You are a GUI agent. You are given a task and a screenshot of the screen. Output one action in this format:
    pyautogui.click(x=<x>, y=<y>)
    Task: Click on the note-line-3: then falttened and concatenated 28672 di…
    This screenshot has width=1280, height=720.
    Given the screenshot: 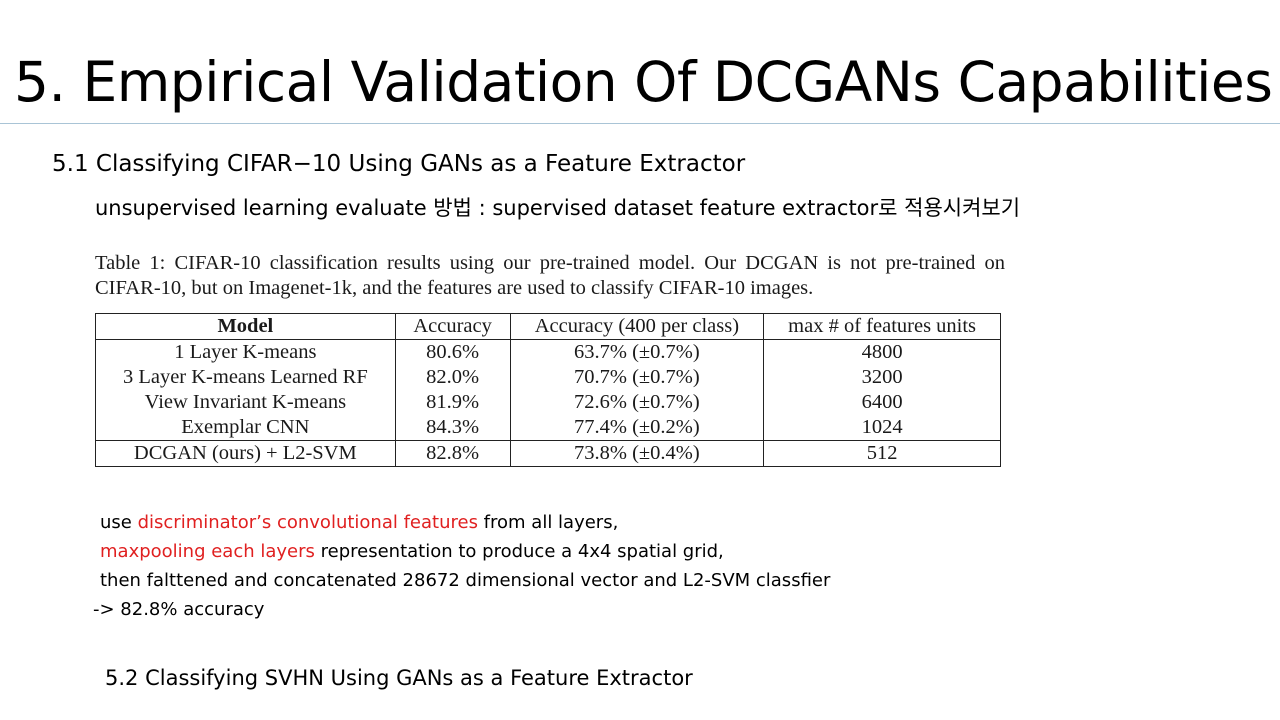 What is the action you would take?
    pyautogui.click(x=465, y=580)
    